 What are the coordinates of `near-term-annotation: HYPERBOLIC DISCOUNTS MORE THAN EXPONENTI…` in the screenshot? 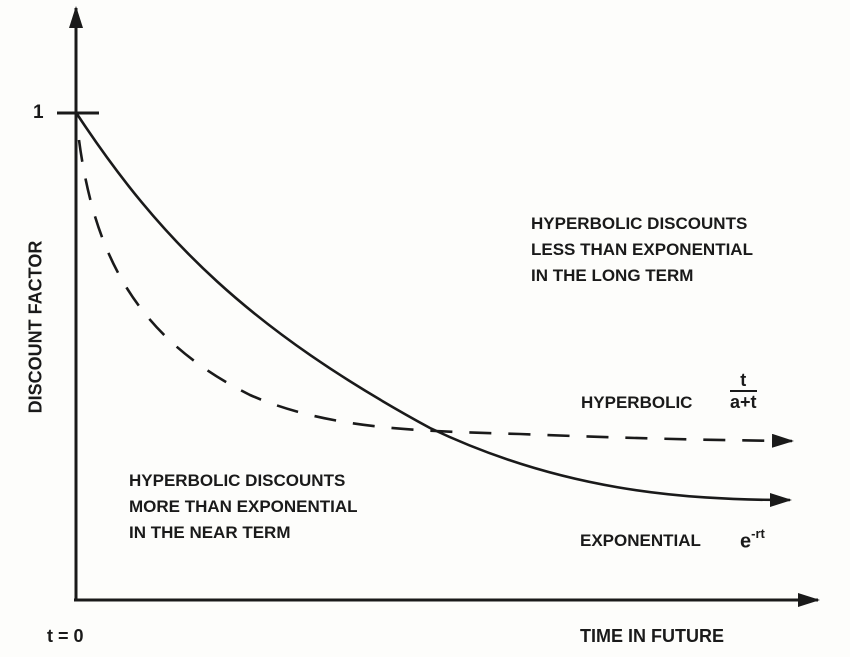 It's located at (243, 507).